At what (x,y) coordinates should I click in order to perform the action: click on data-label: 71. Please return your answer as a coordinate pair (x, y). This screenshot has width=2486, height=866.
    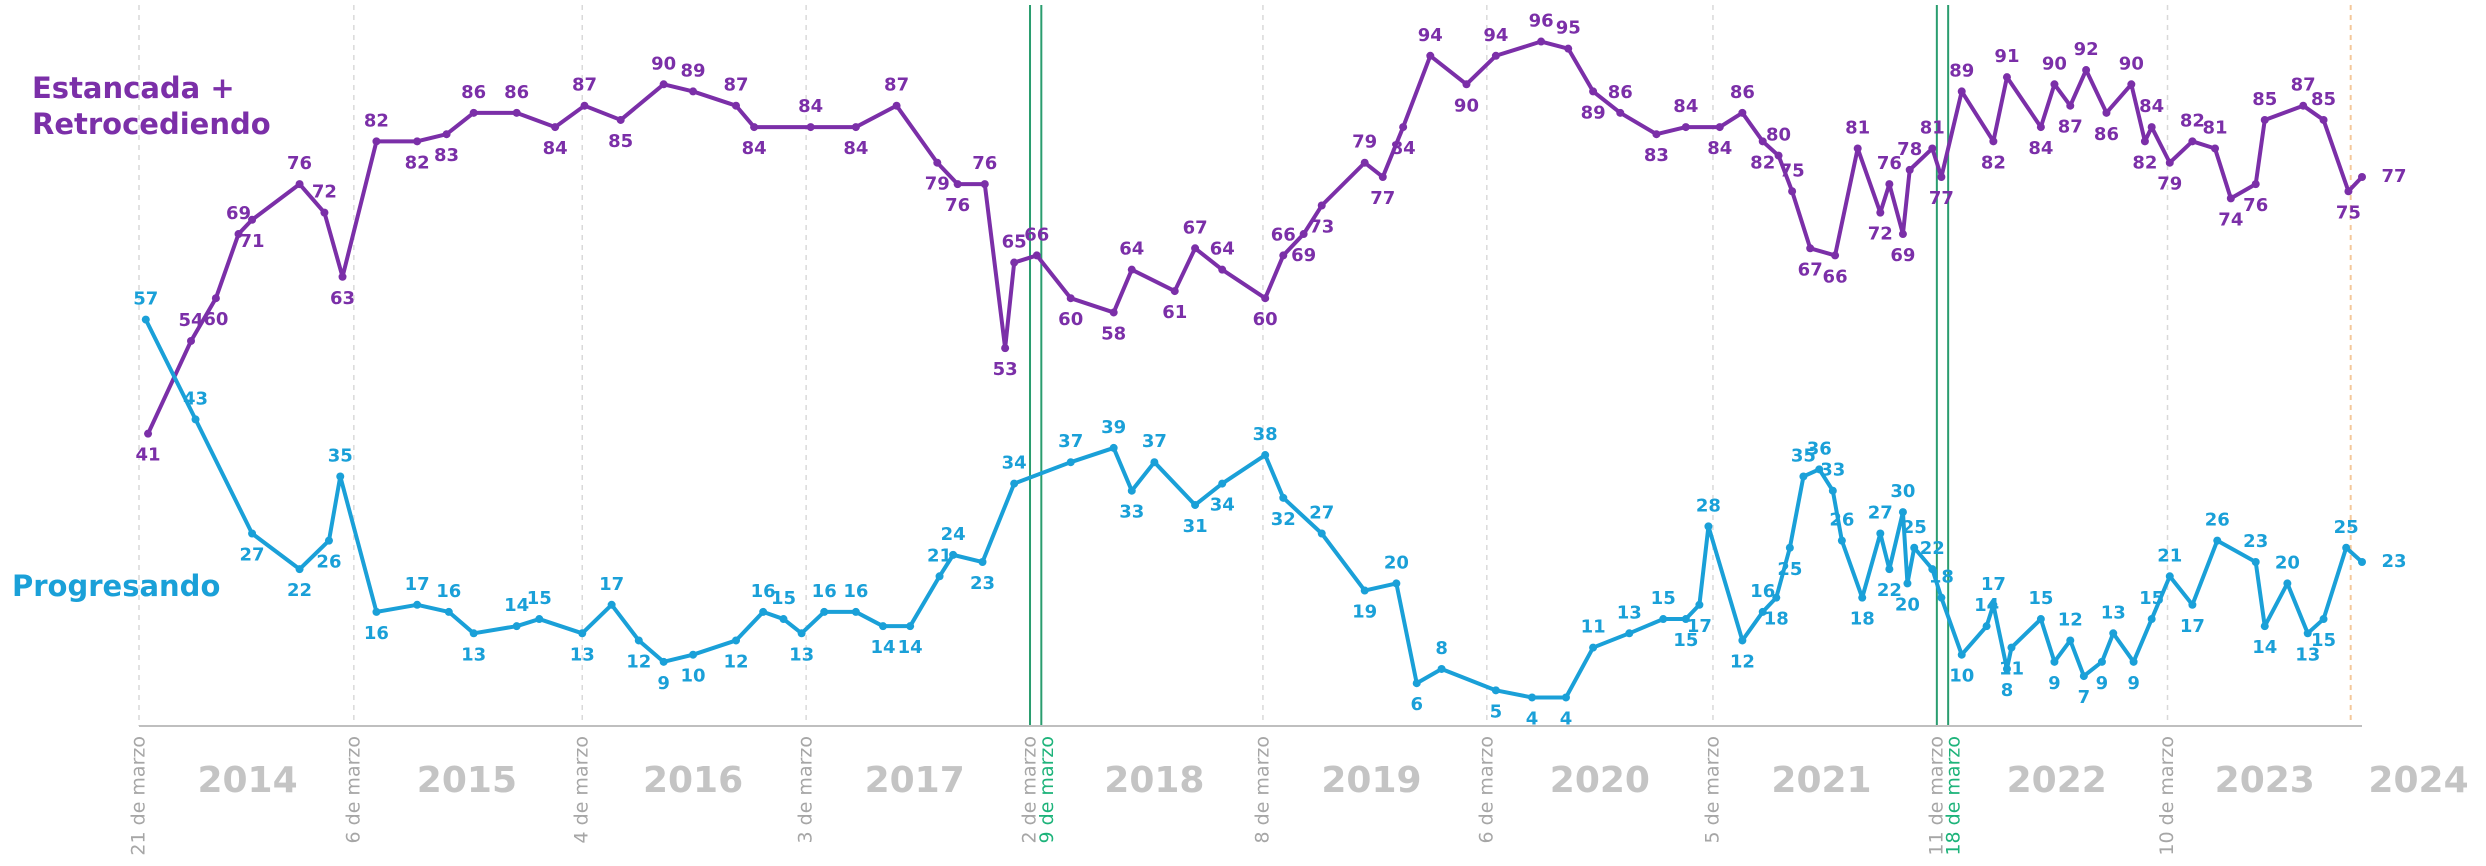
    Looking at the image, I should click on (252, 241).